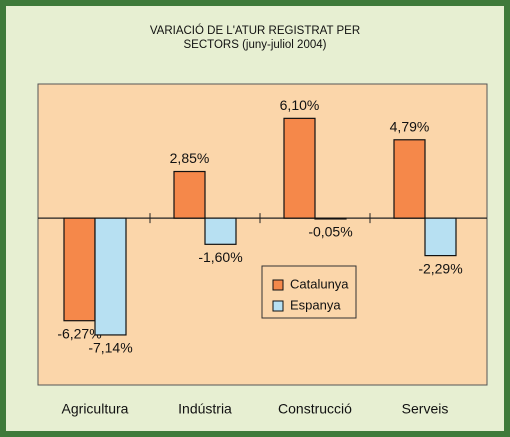 The image size is (510, 437). I want to click on x-tick-label: Serveis, so click(425, 409).